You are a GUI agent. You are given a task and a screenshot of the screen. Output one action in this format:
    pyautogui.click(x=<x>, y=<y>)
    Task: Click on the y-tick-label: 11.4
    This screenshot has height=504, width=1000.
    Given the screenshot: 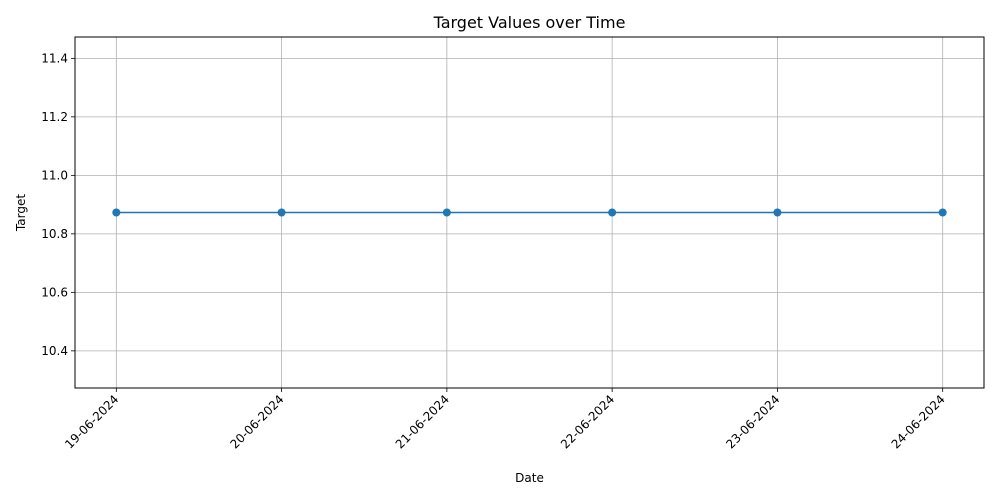 What is the action you would take?
    pyautogui.click(x=54, y=58)
    